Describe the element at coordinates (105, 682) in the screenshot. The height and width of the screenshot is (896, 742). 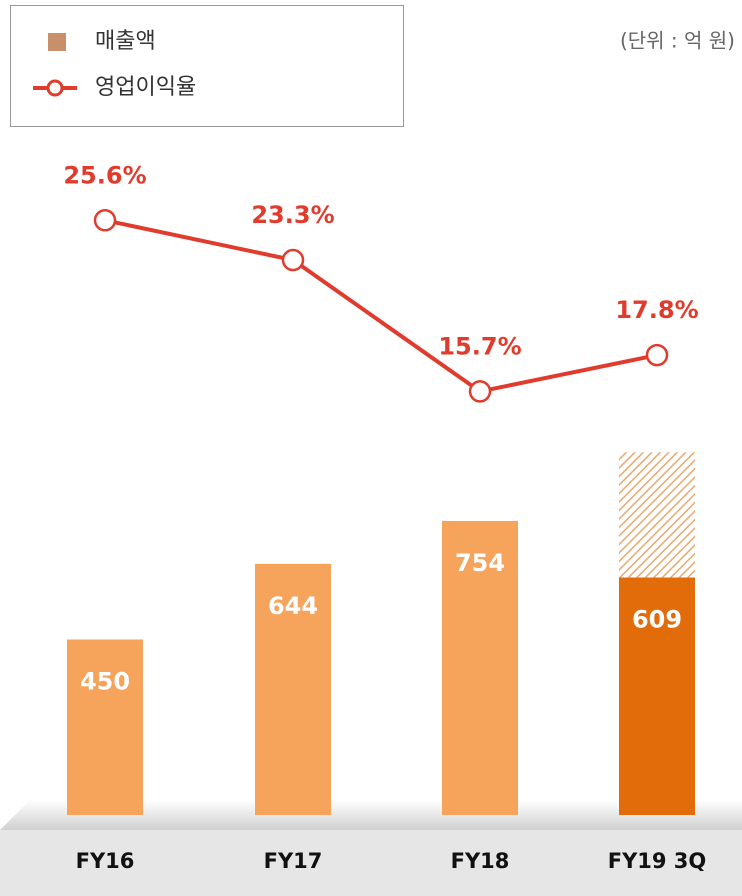
I see `bar-value-label: 450` at that location.